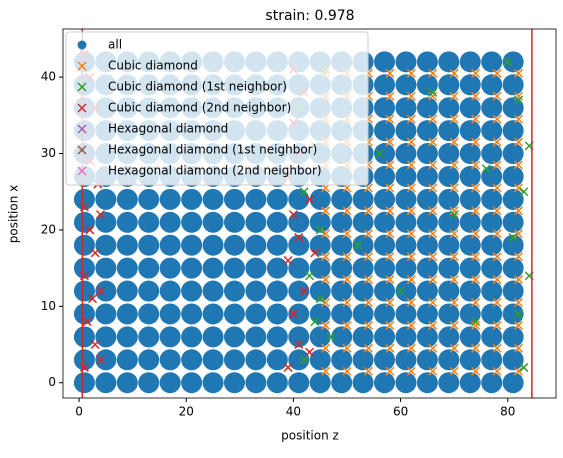 This screenshot has width=563, height=458. I want to click on x-tick-label: 0, so click(79, 412).